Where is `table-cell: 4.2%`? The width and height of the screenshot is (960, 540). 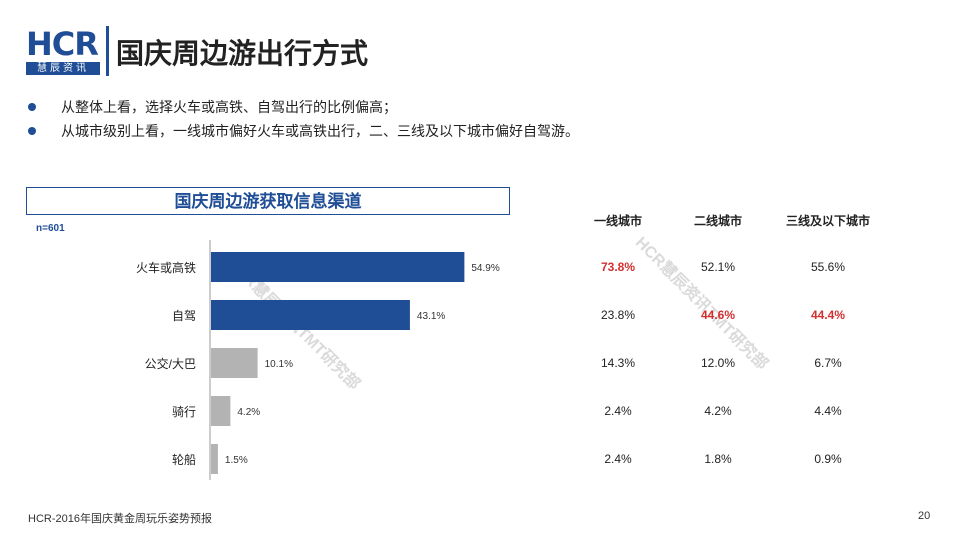
table-cell: 4.2% is located at coordinates (718, 411).